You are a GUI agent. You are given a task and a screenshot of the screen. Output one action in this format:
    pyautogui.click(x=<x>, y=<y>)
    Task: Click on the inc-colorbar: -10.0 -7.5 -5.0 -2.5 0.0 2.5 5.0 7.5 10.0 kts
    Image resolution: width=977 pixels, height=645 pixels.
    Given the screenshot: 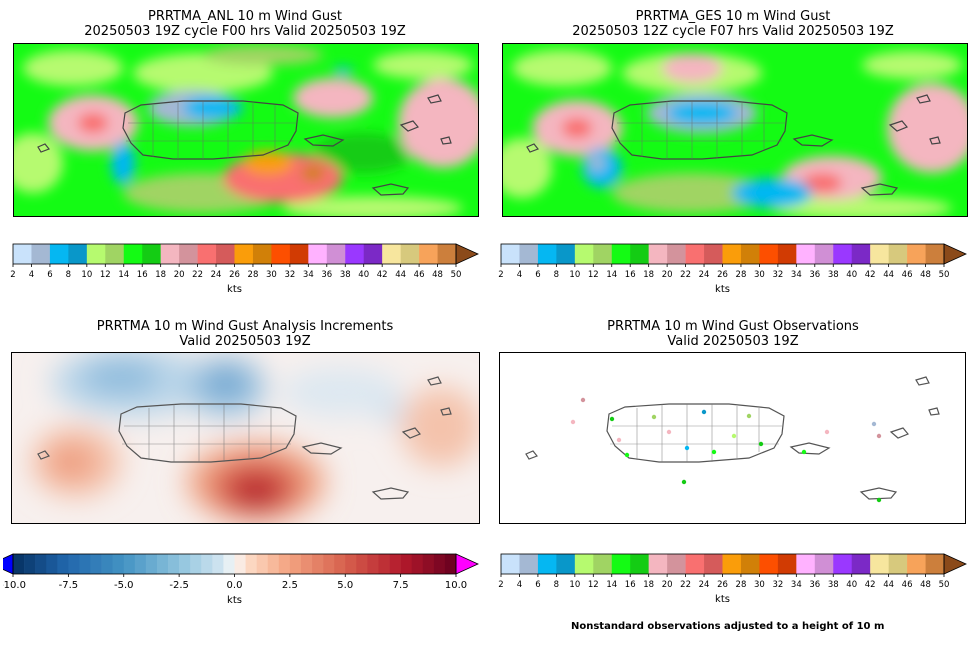 What is the action you would take?
    pyautogui.click(x=241, y=579)
    